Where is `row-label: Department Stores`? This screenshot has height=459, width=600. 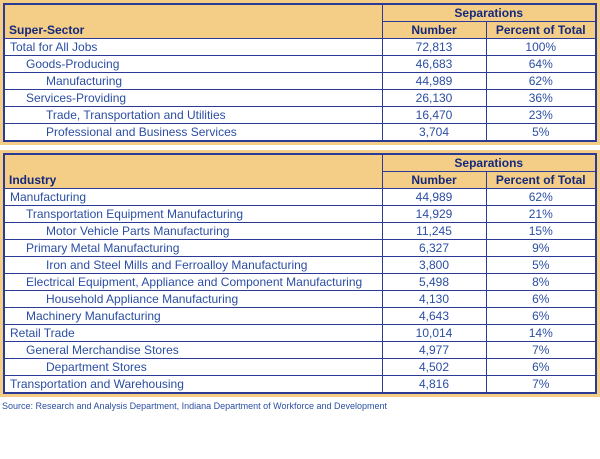
row-label: Department Stores is located at coordinates (193, 367).